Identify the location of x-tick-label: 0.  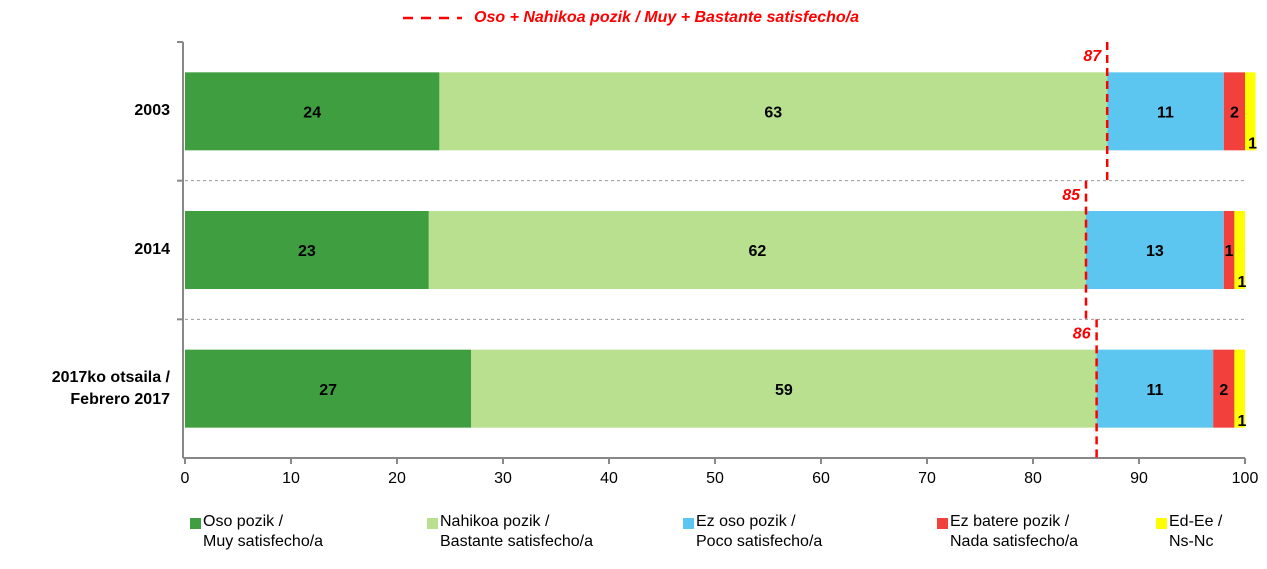
(185, 478).